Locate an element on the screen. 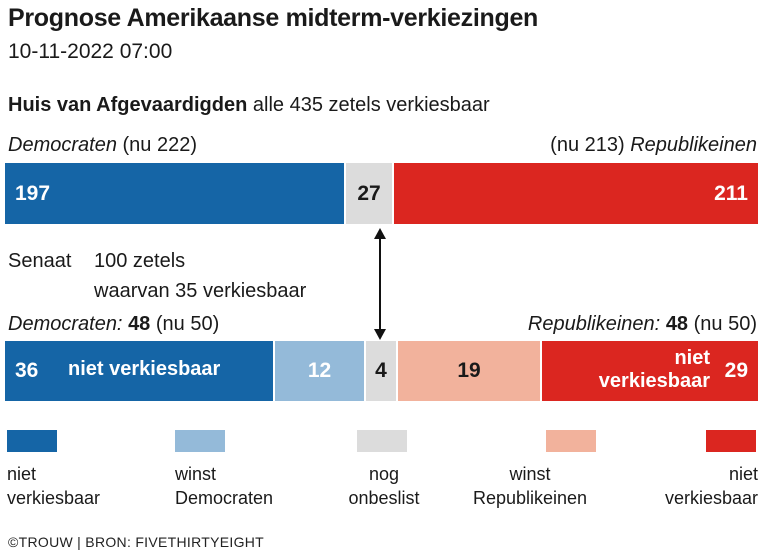  house-rep-caption: (nu 213) Republikeinen is located at coordinates (653, 145).